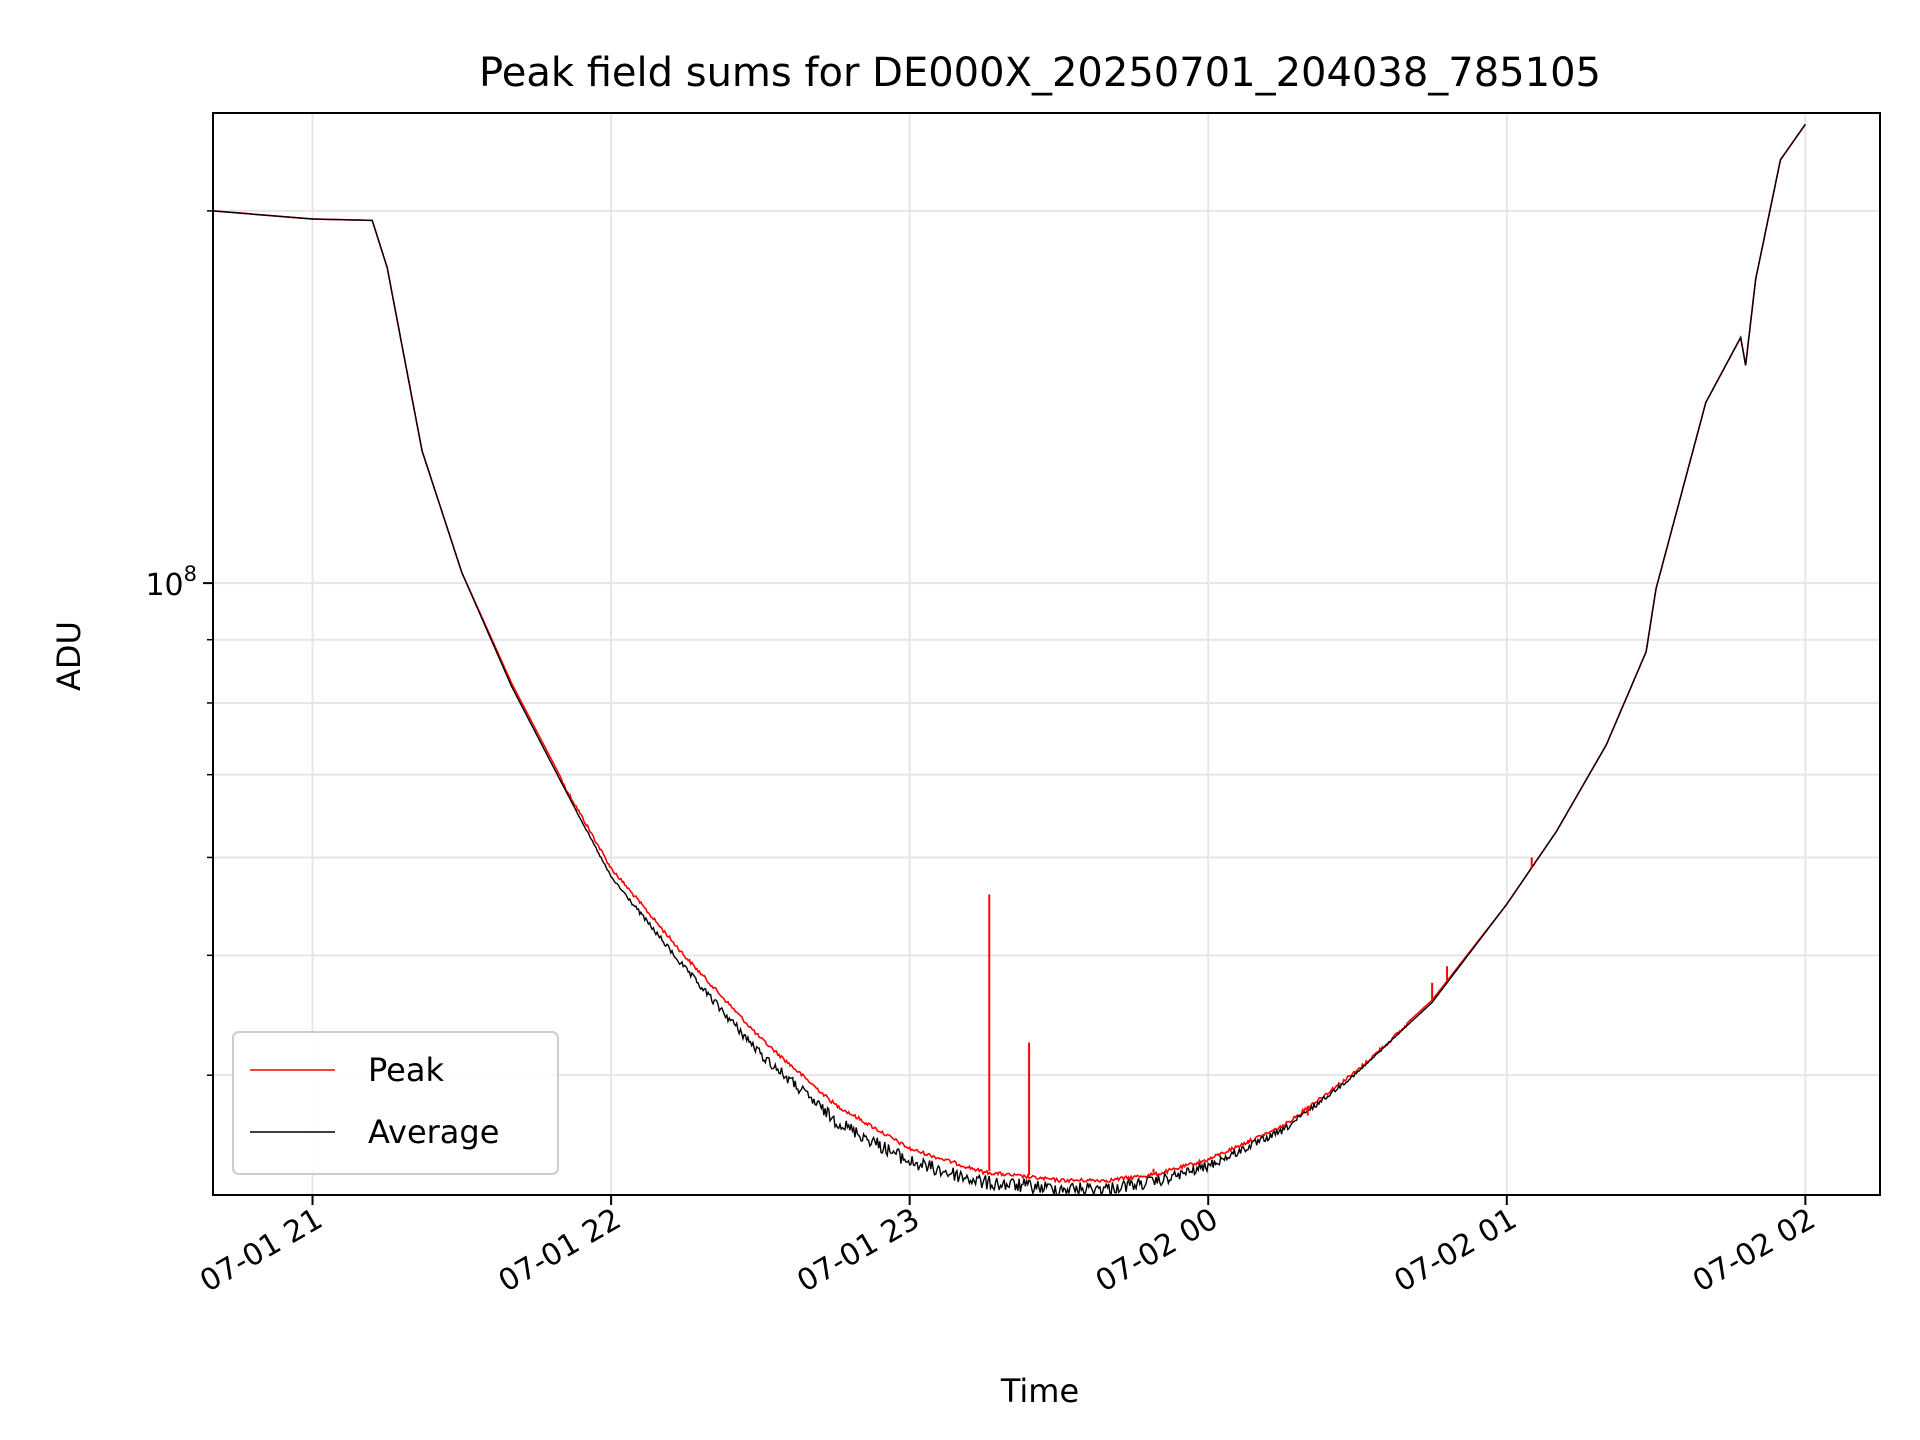 The image size is (1920, 1440). I want to click on legend: Peak Average, so click(395, 1103).